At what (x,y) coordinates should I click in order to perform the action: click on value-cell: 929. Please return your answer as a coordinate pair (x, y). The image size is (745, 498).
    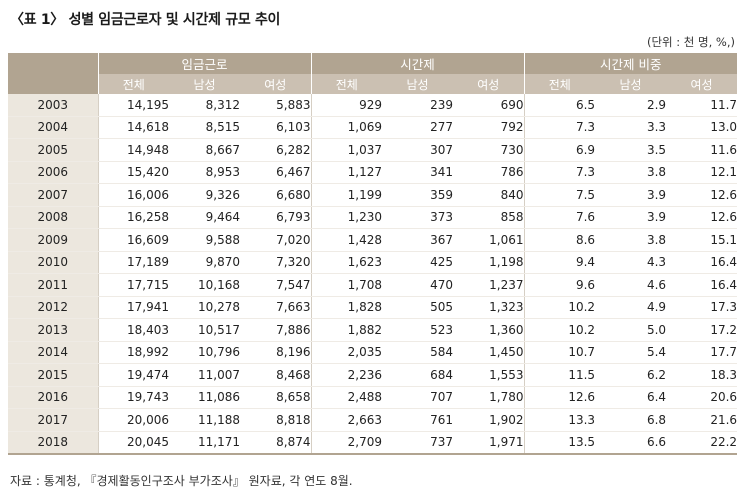
    Looking at the image, I should click on (346, 105).